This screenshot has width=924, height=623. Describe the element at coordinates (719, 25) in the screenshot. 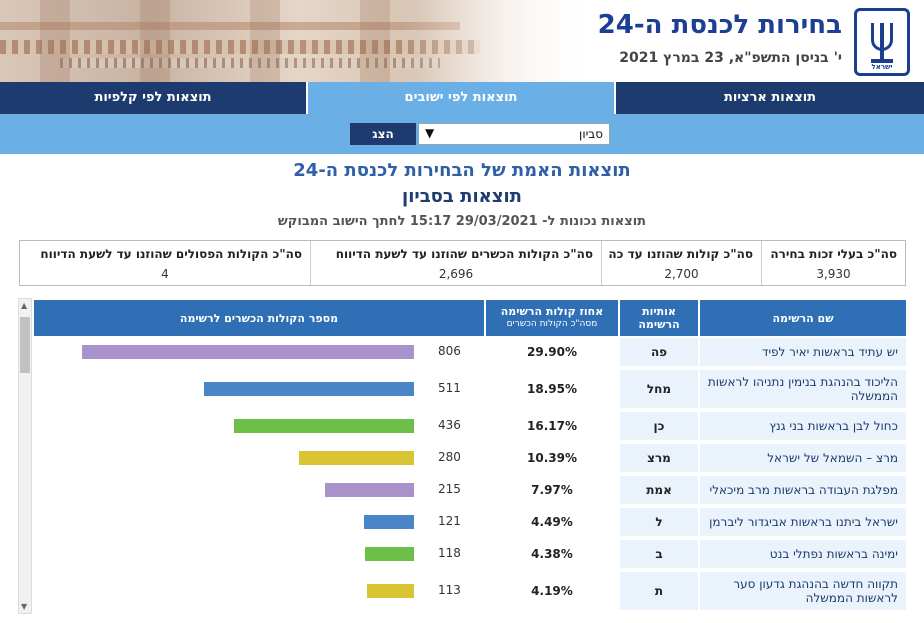

I see `site-title: בחירות לכנסת ה-24` at that location.